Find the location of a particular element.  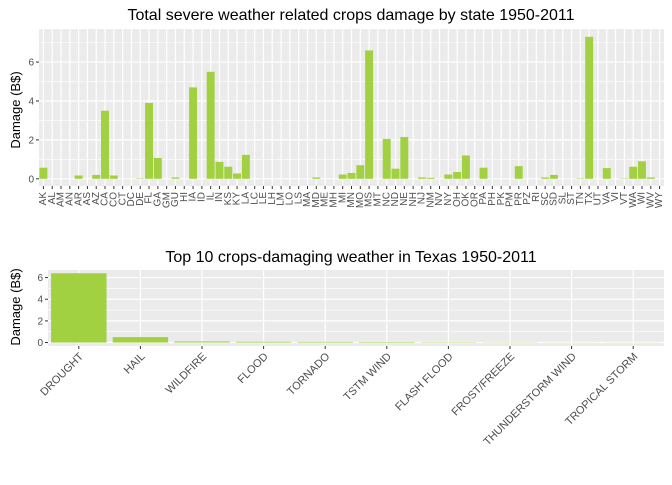

bar-ok is located at coordinates (466, 166).